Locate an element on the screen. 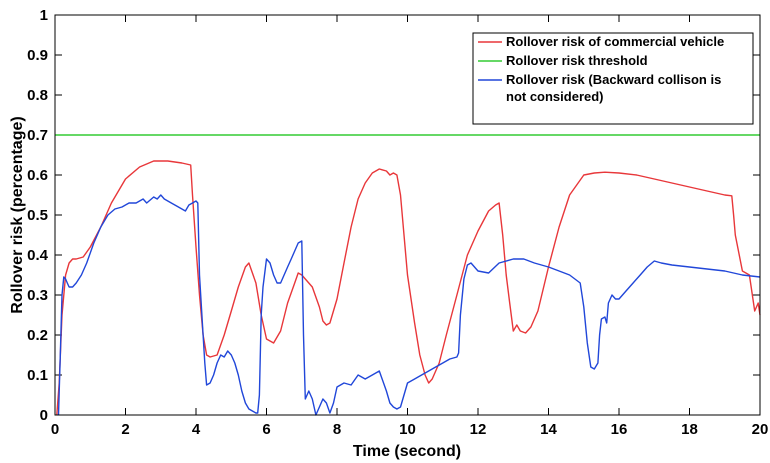 Image resolution: width=770 pixels, height=463 pixels. x-tick-label: 8 is located at coordinates (337, 429).